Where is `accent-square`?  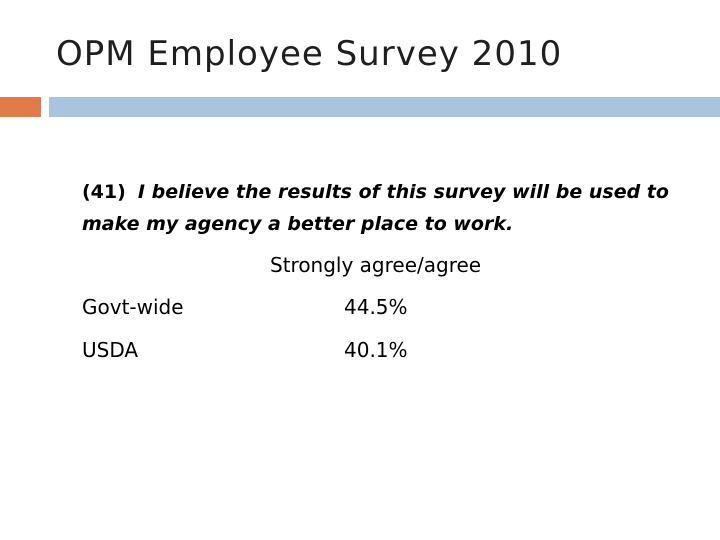 accent-square is located at coordinates (20, 107).